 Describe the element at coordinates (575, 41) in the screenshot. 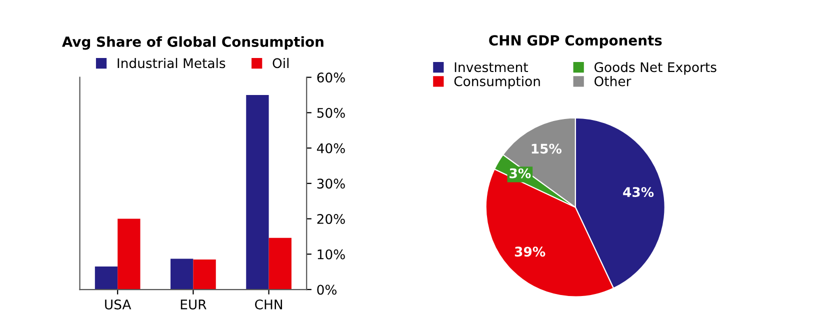

I see `chart-title: CHN GDP Components` at that location.